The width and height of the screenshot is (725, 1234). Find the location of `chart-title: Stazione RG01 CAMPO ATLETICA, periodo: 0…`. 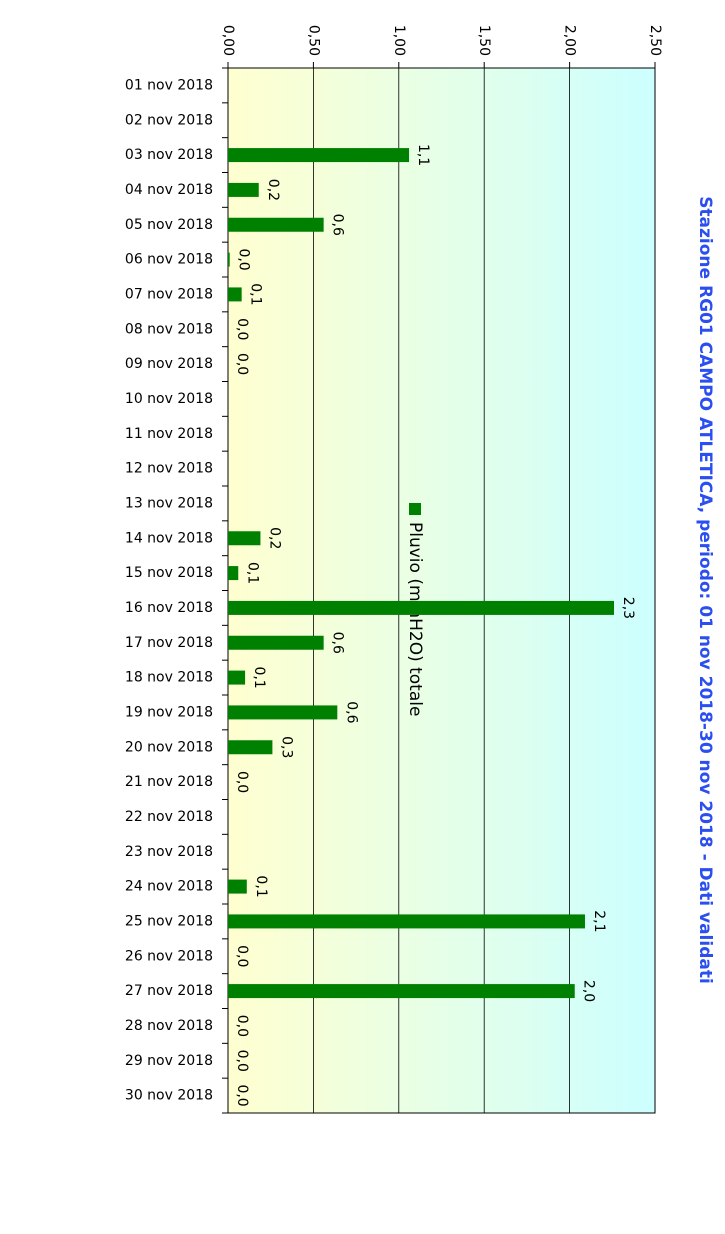

chart-title: Stazione RG01 CAMPO ATLETICA, periodo: 0… is located at coordinates (705, 590).